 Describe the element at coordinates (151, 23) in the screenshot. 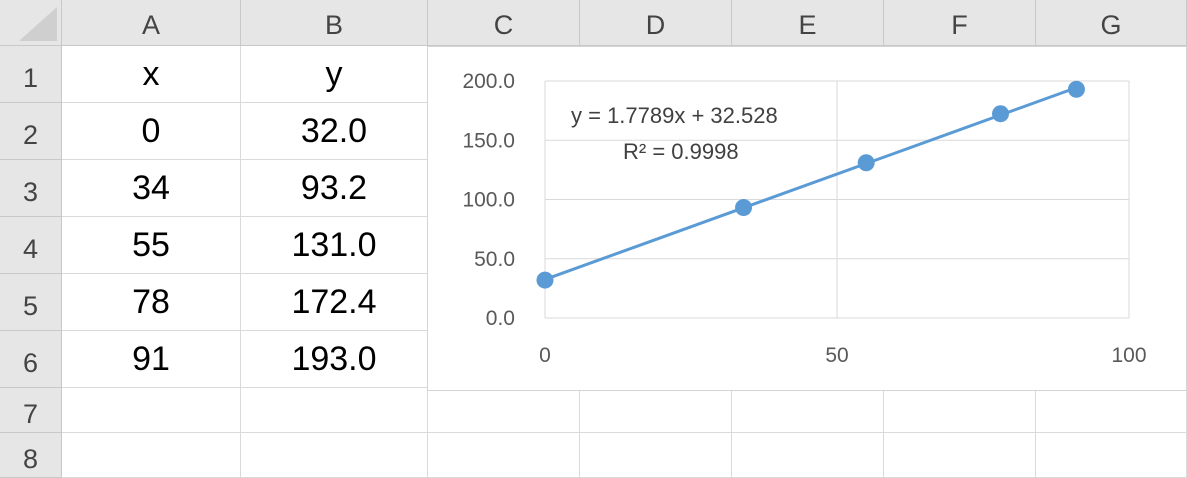

I see `column-header-a: A` at that location.